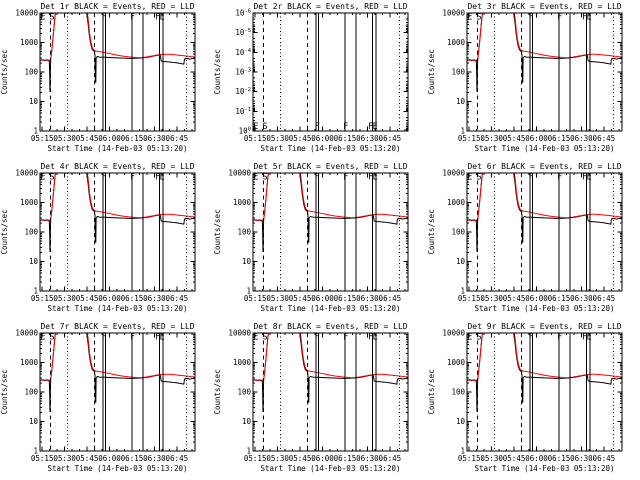 This screenshot has width=640, height=480. Describe the element at coordinates (544, 326) in the screenshot. I see `plot-title: Det 9r BLACK = Events, RED = LLD` at that location.